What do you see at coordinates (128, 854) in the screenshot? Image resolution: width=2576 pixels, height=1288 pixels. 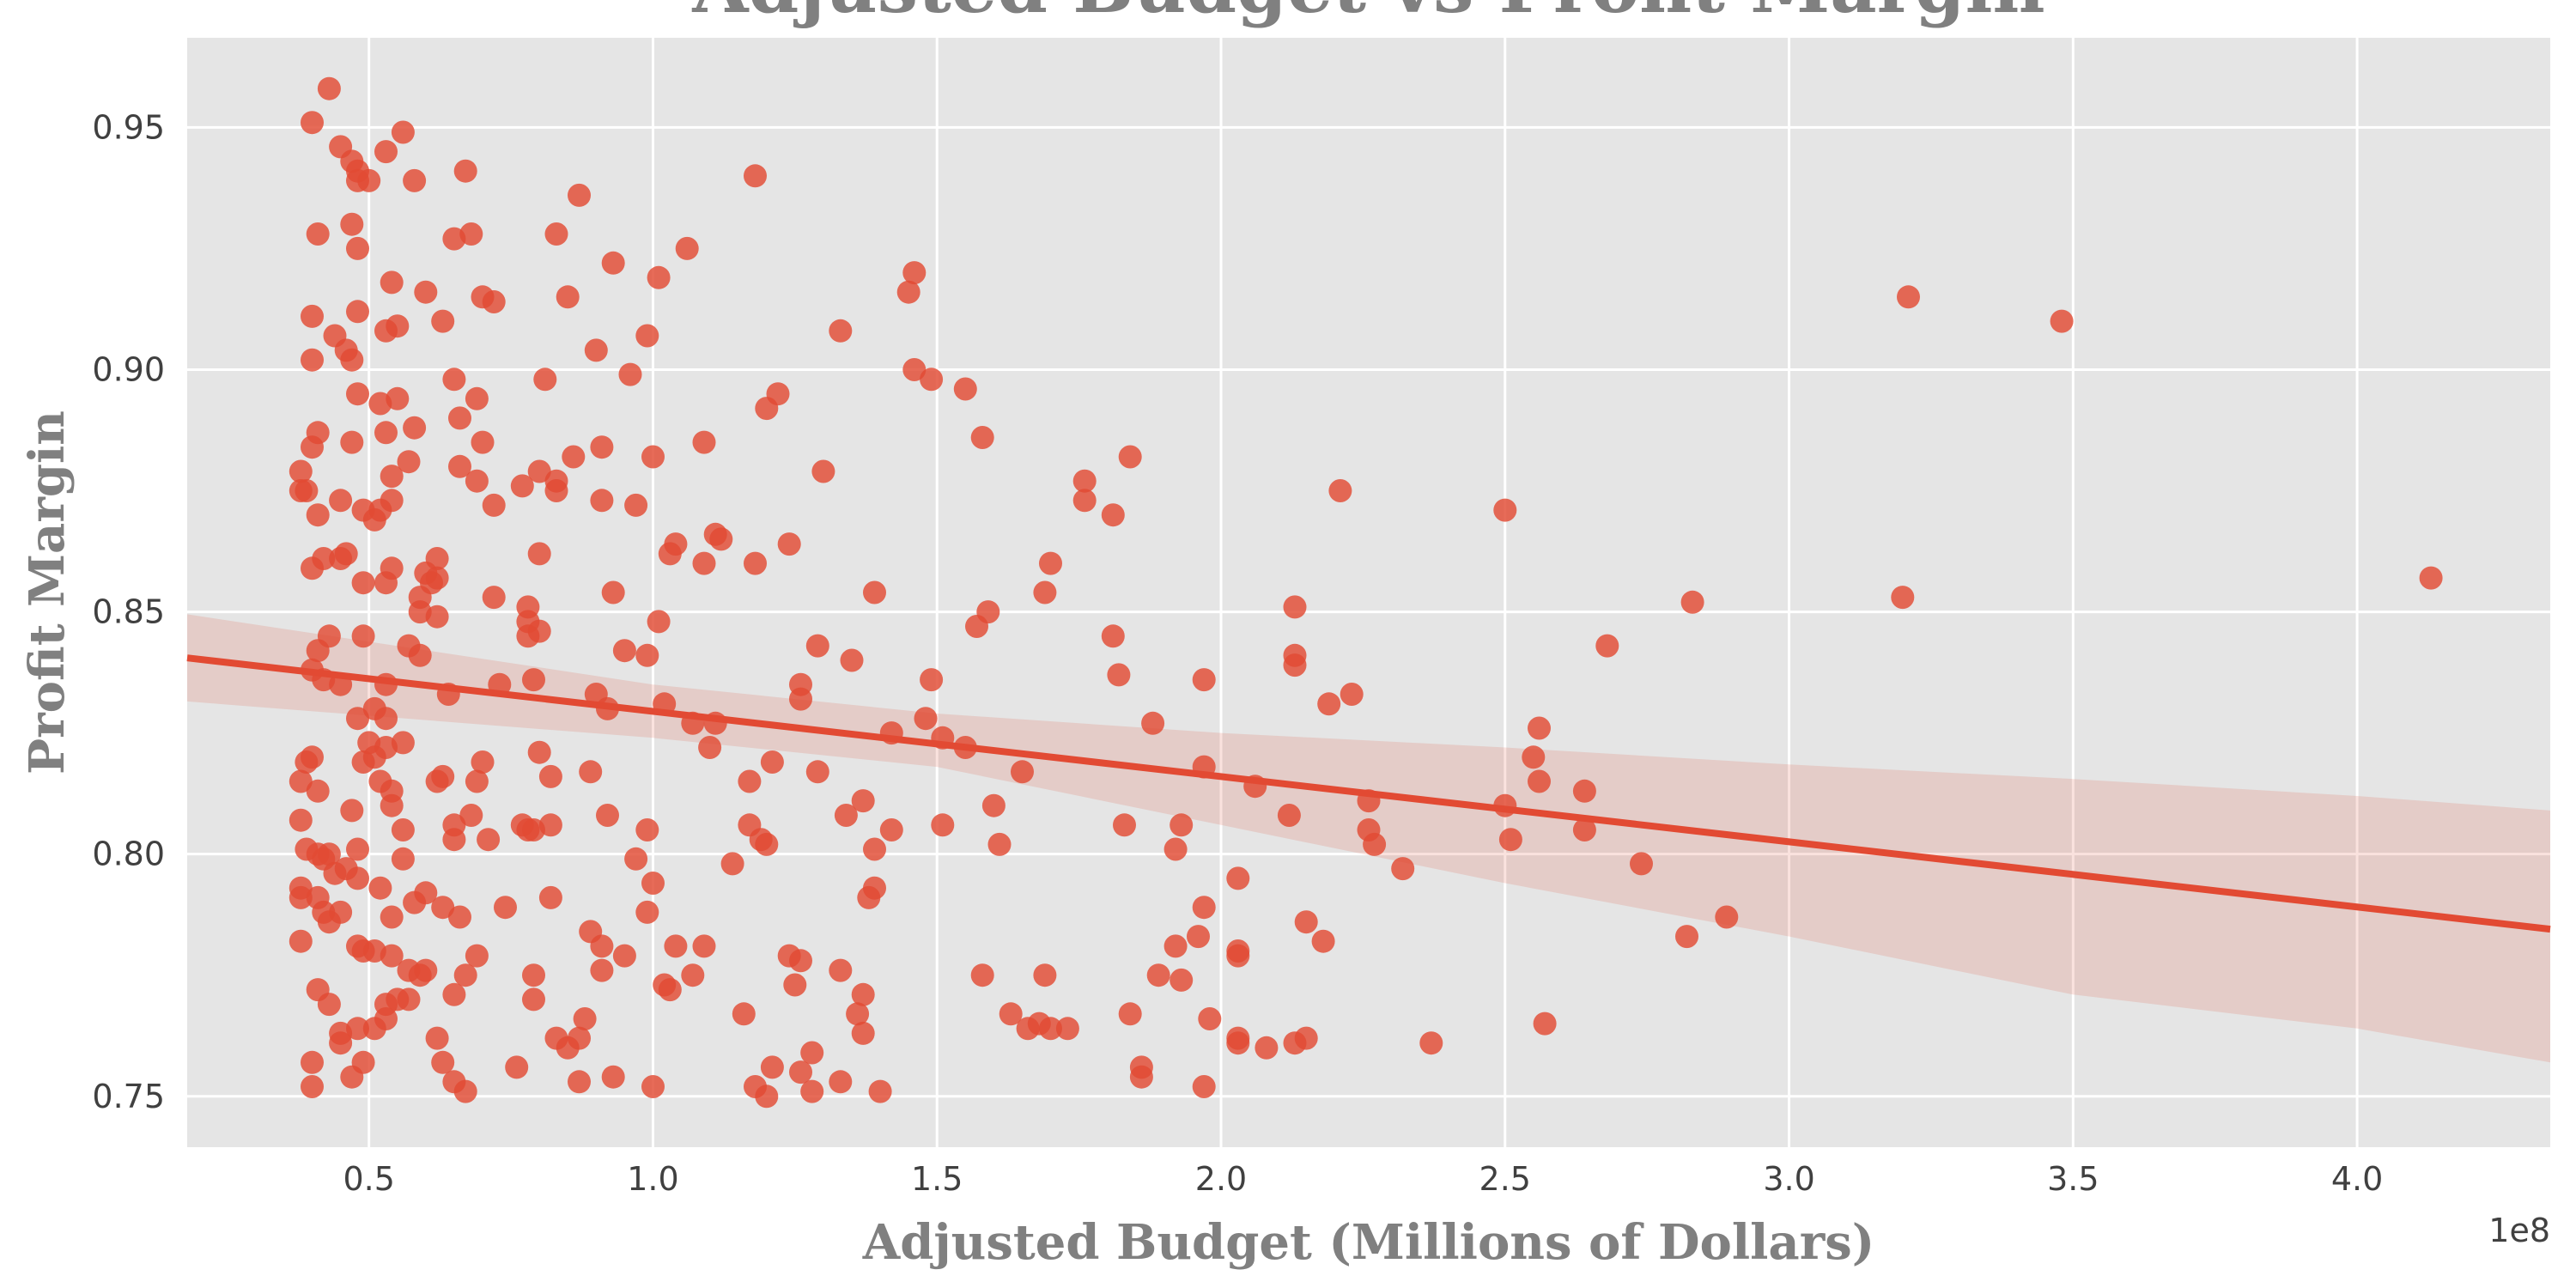 I see `y-tick-label: 0.80` at bounding box center [128, 854].